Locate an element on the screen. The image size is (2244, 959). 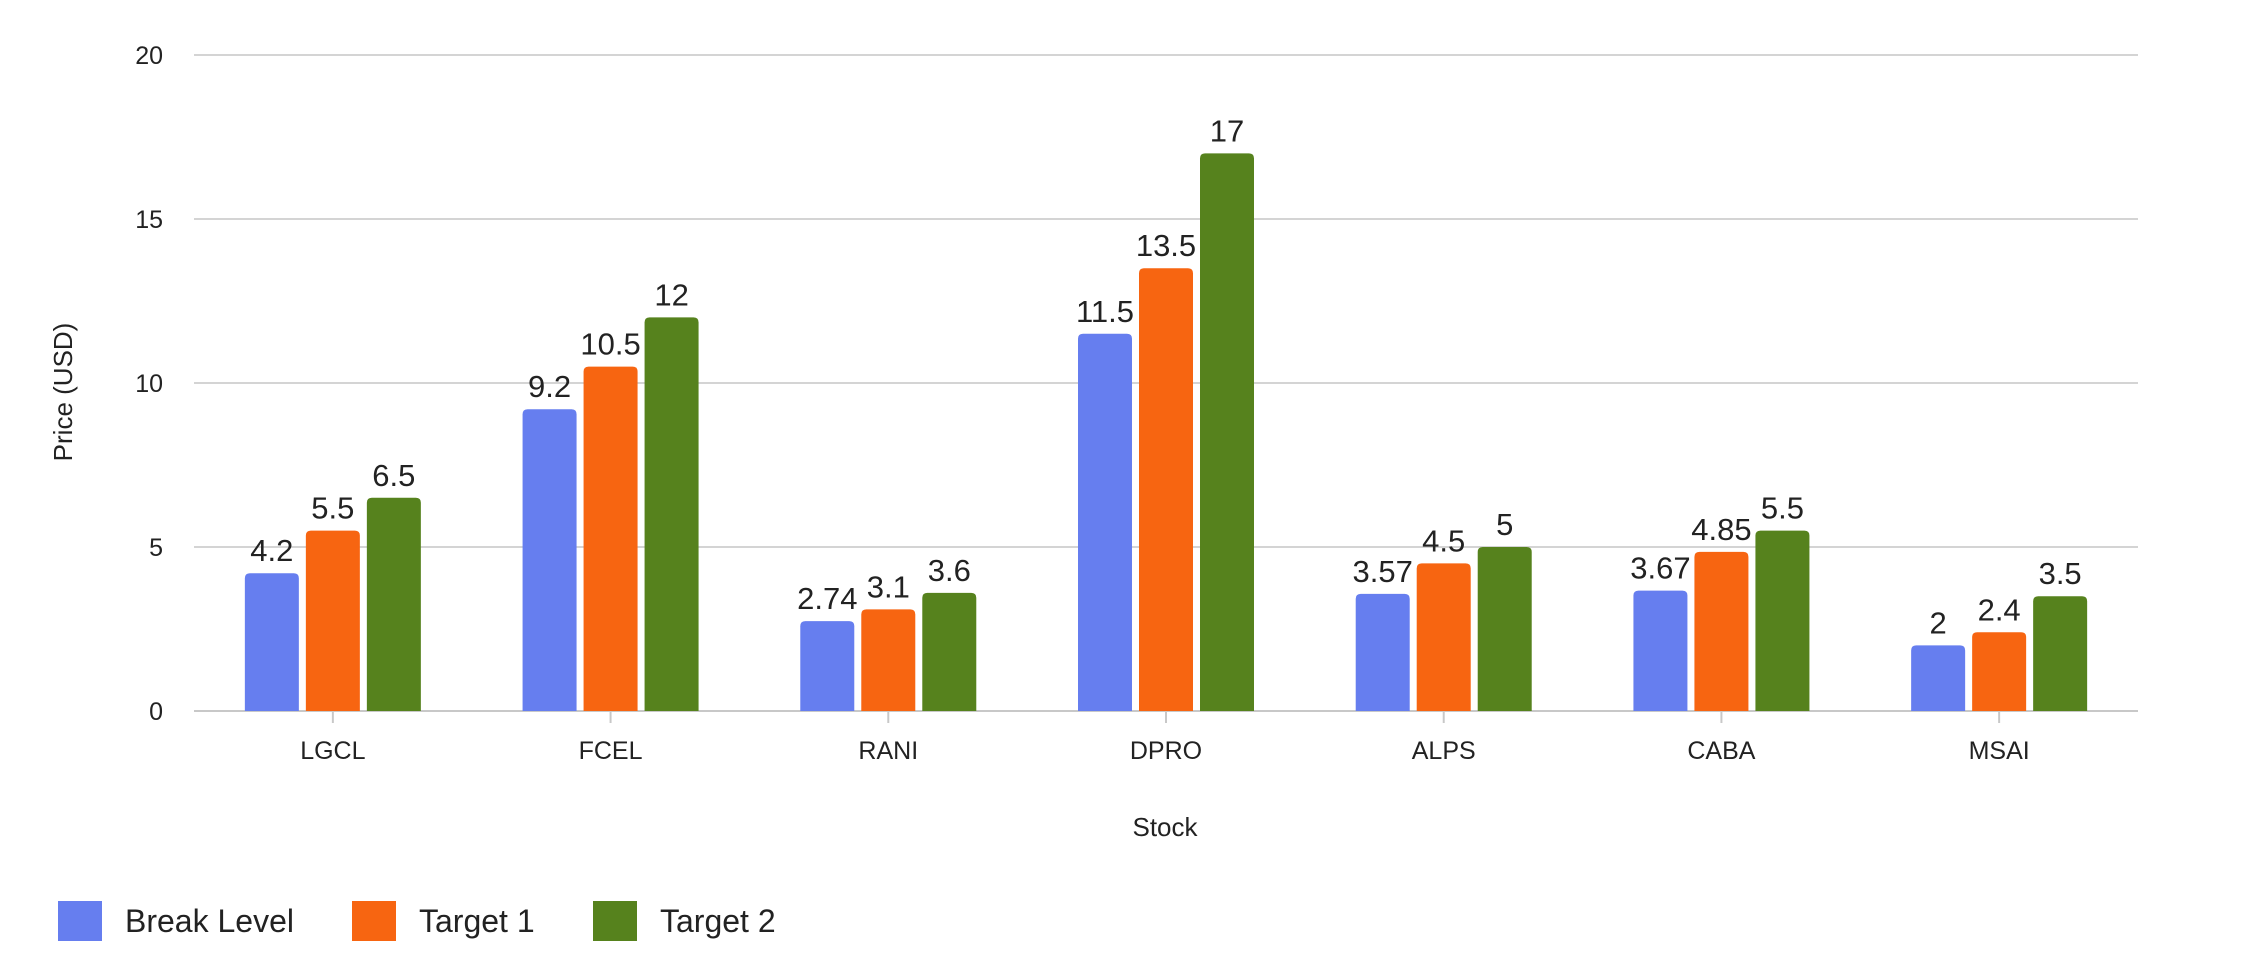
legend-label: Target 2 is located at coordinates (718, 921).